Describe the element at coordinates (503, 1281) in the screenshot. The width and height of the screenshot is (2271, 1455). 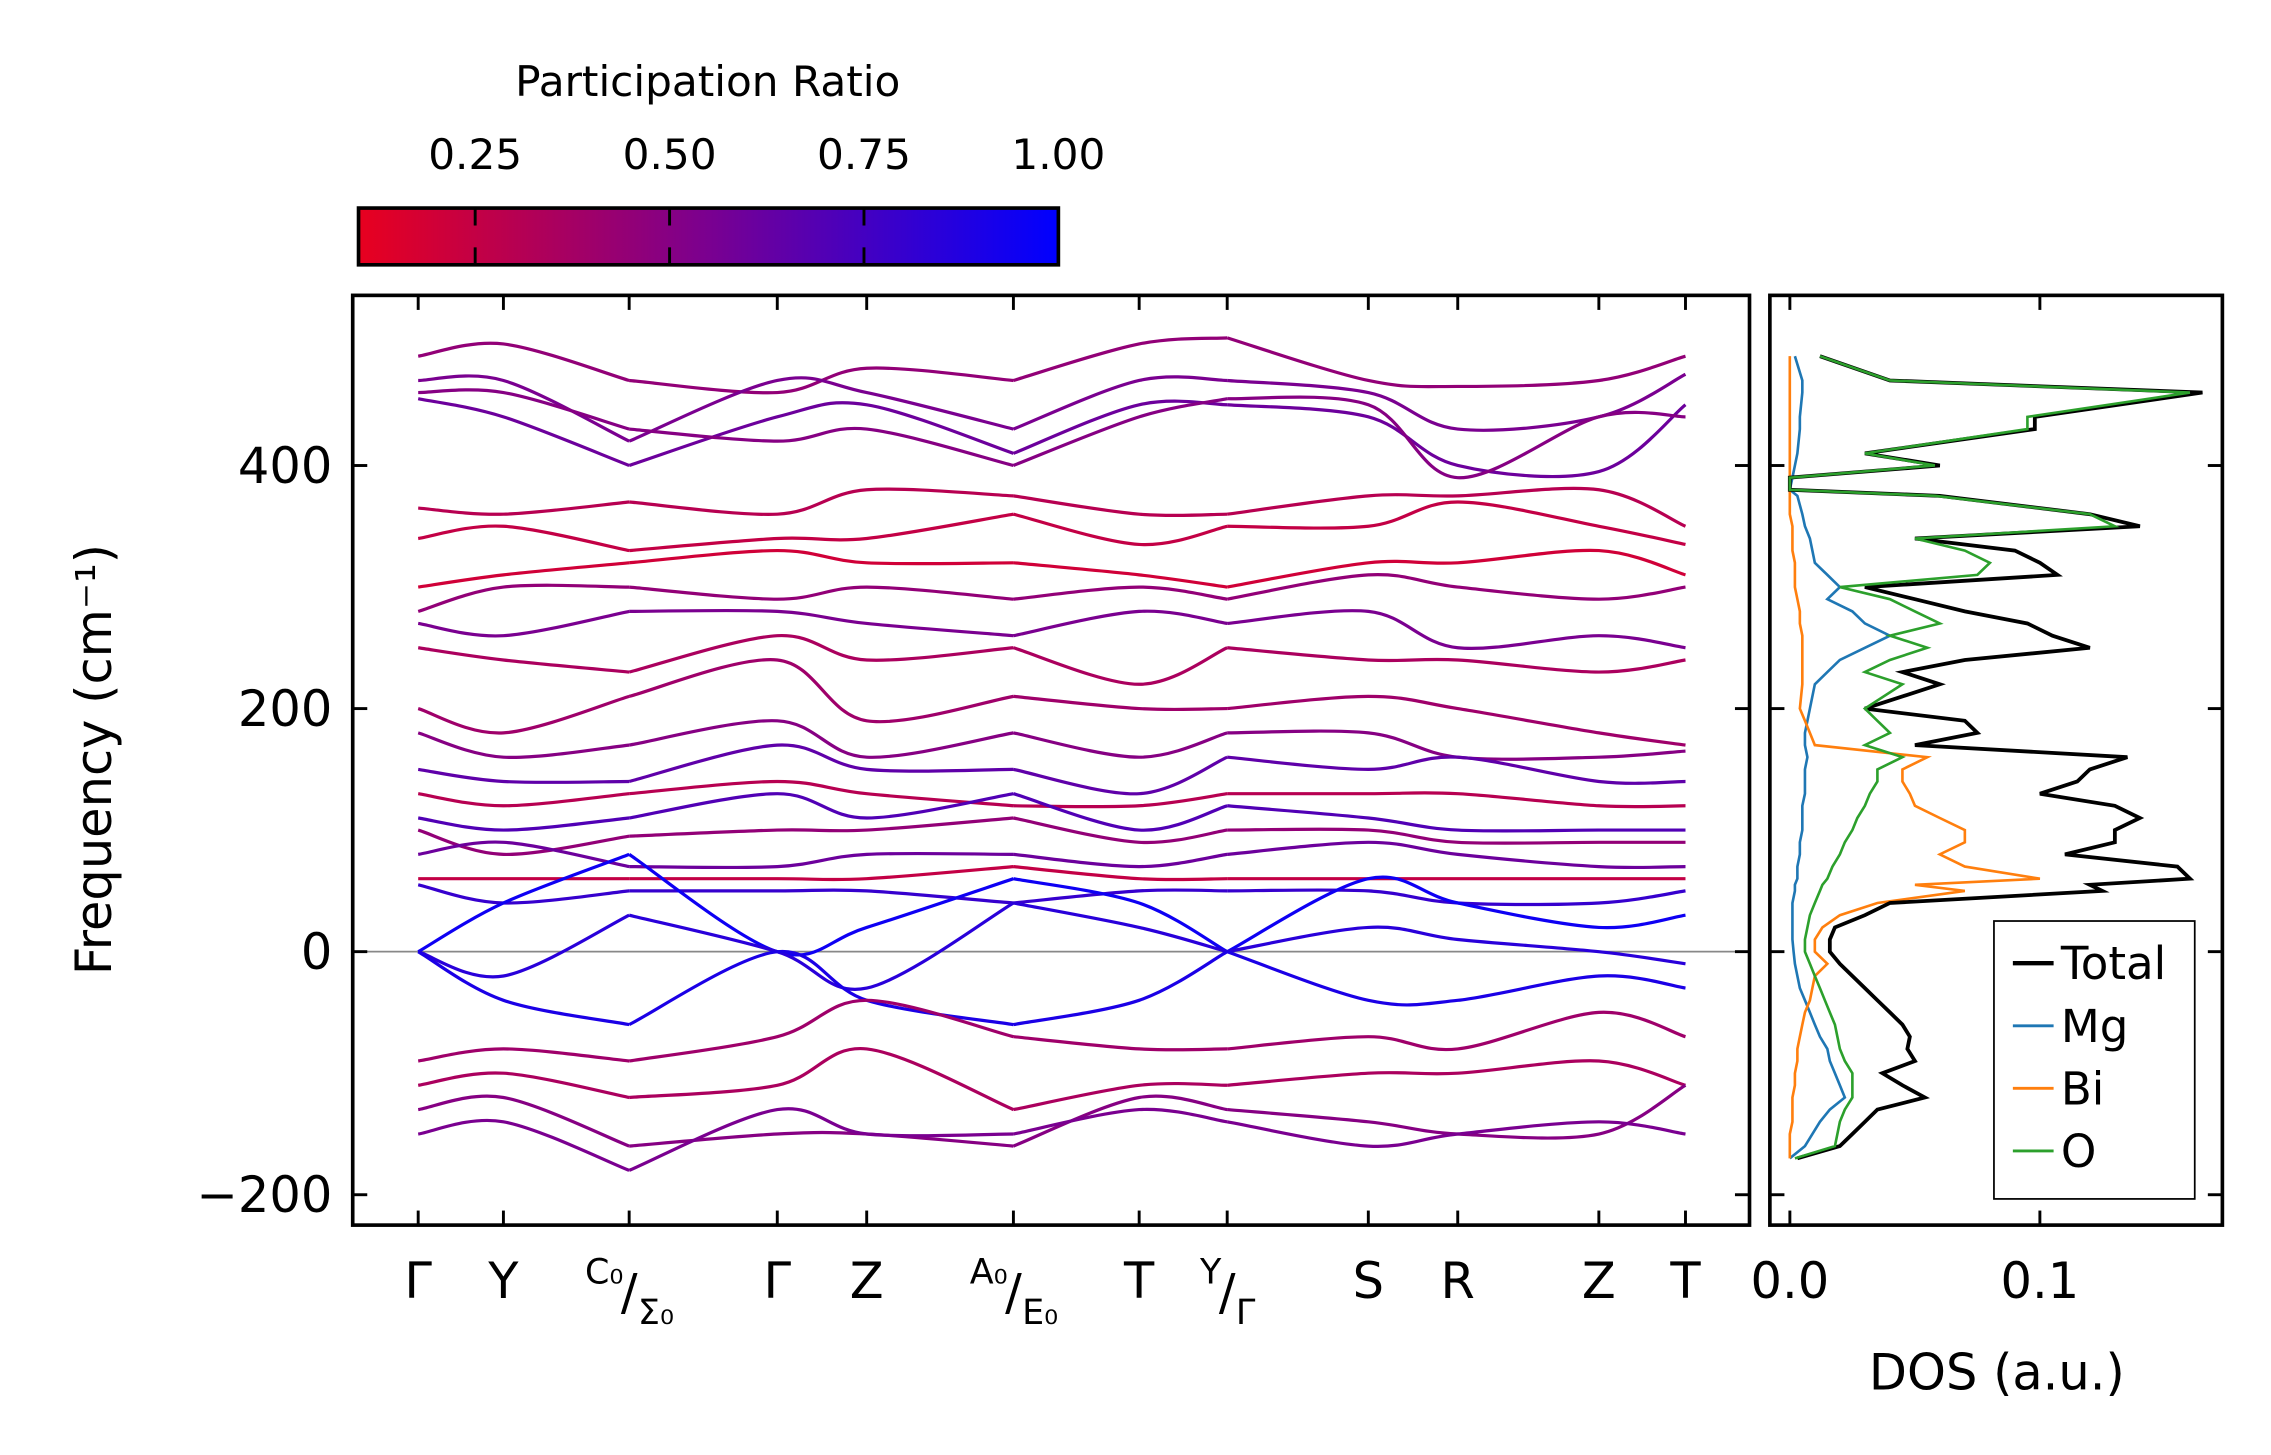
I see `k-point-label: Y` at that location.